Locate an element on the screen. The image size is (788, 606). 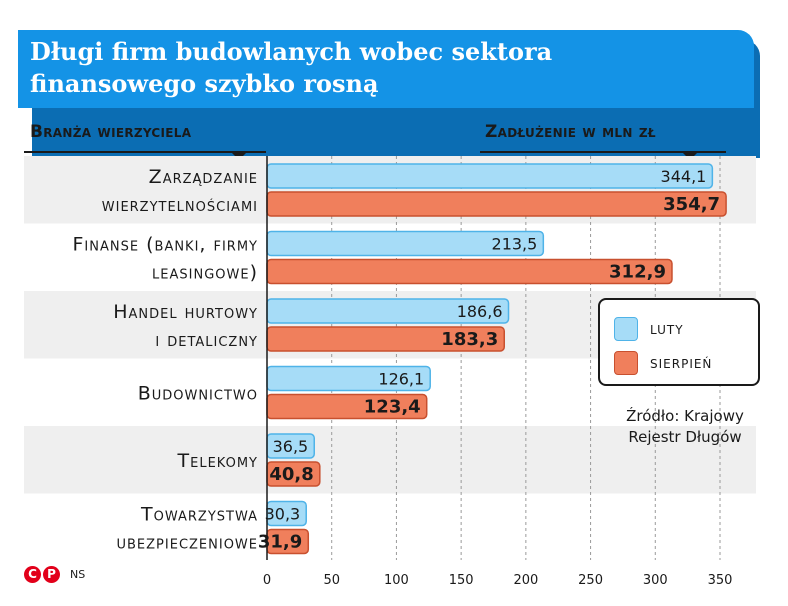
logo-initials: NS is located at coordinates (78, 574).